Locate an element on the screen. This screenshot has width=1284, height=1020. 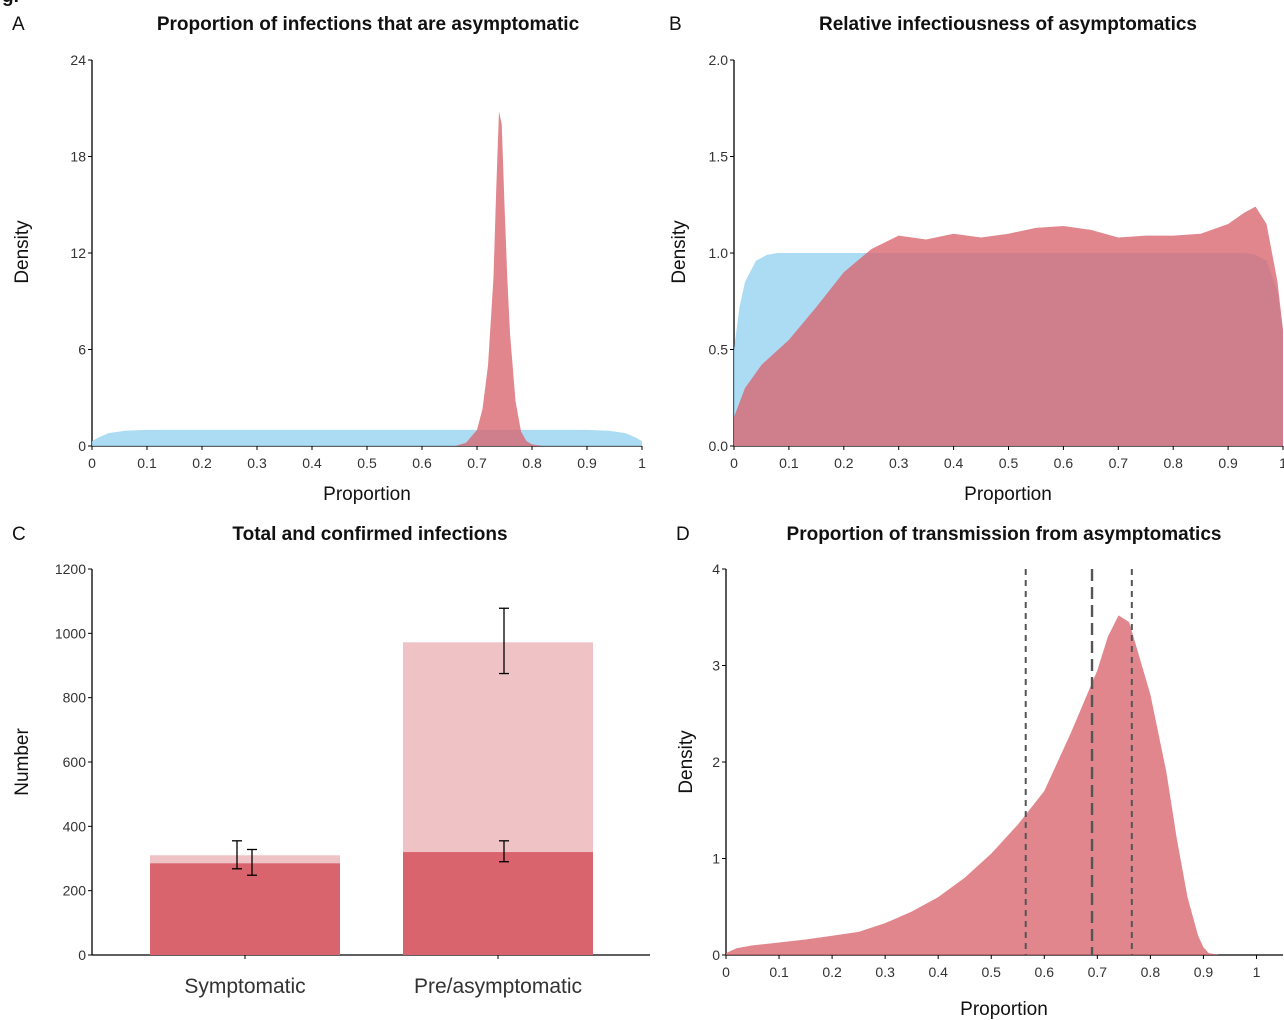
panel-d-ytick-label: 0 is located at coordinates (716, 955).